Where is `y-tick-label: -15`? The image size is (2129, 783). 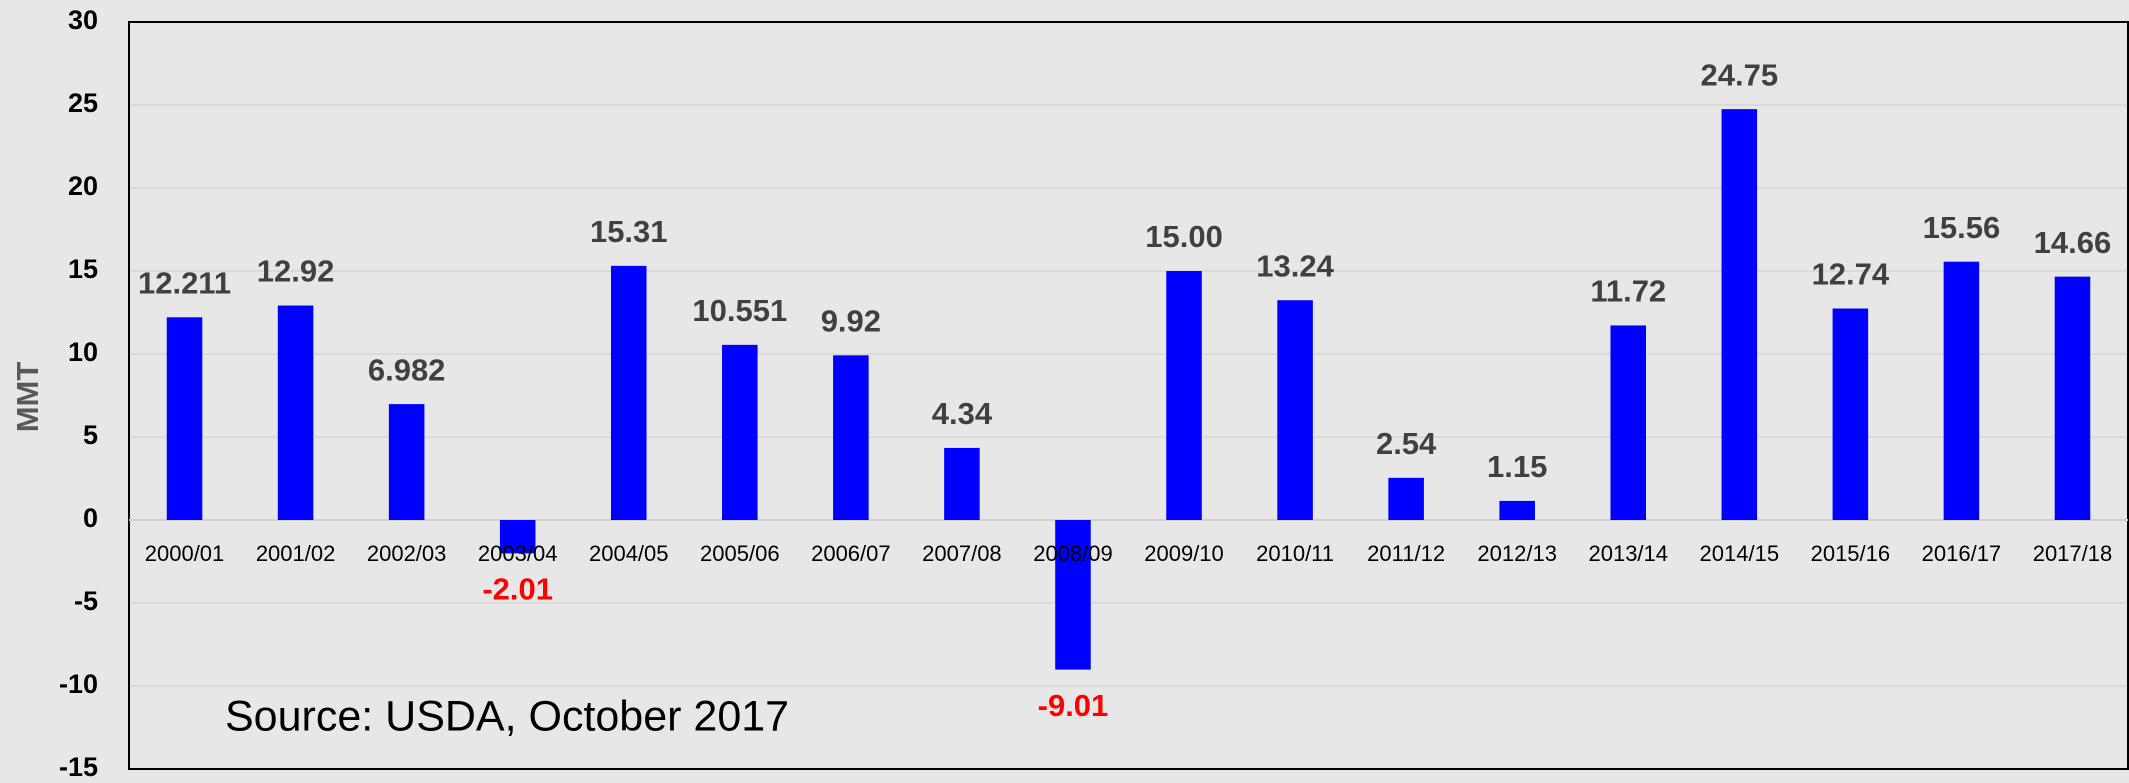
y-tick-label: -15 is located at coordinates (78, 767).